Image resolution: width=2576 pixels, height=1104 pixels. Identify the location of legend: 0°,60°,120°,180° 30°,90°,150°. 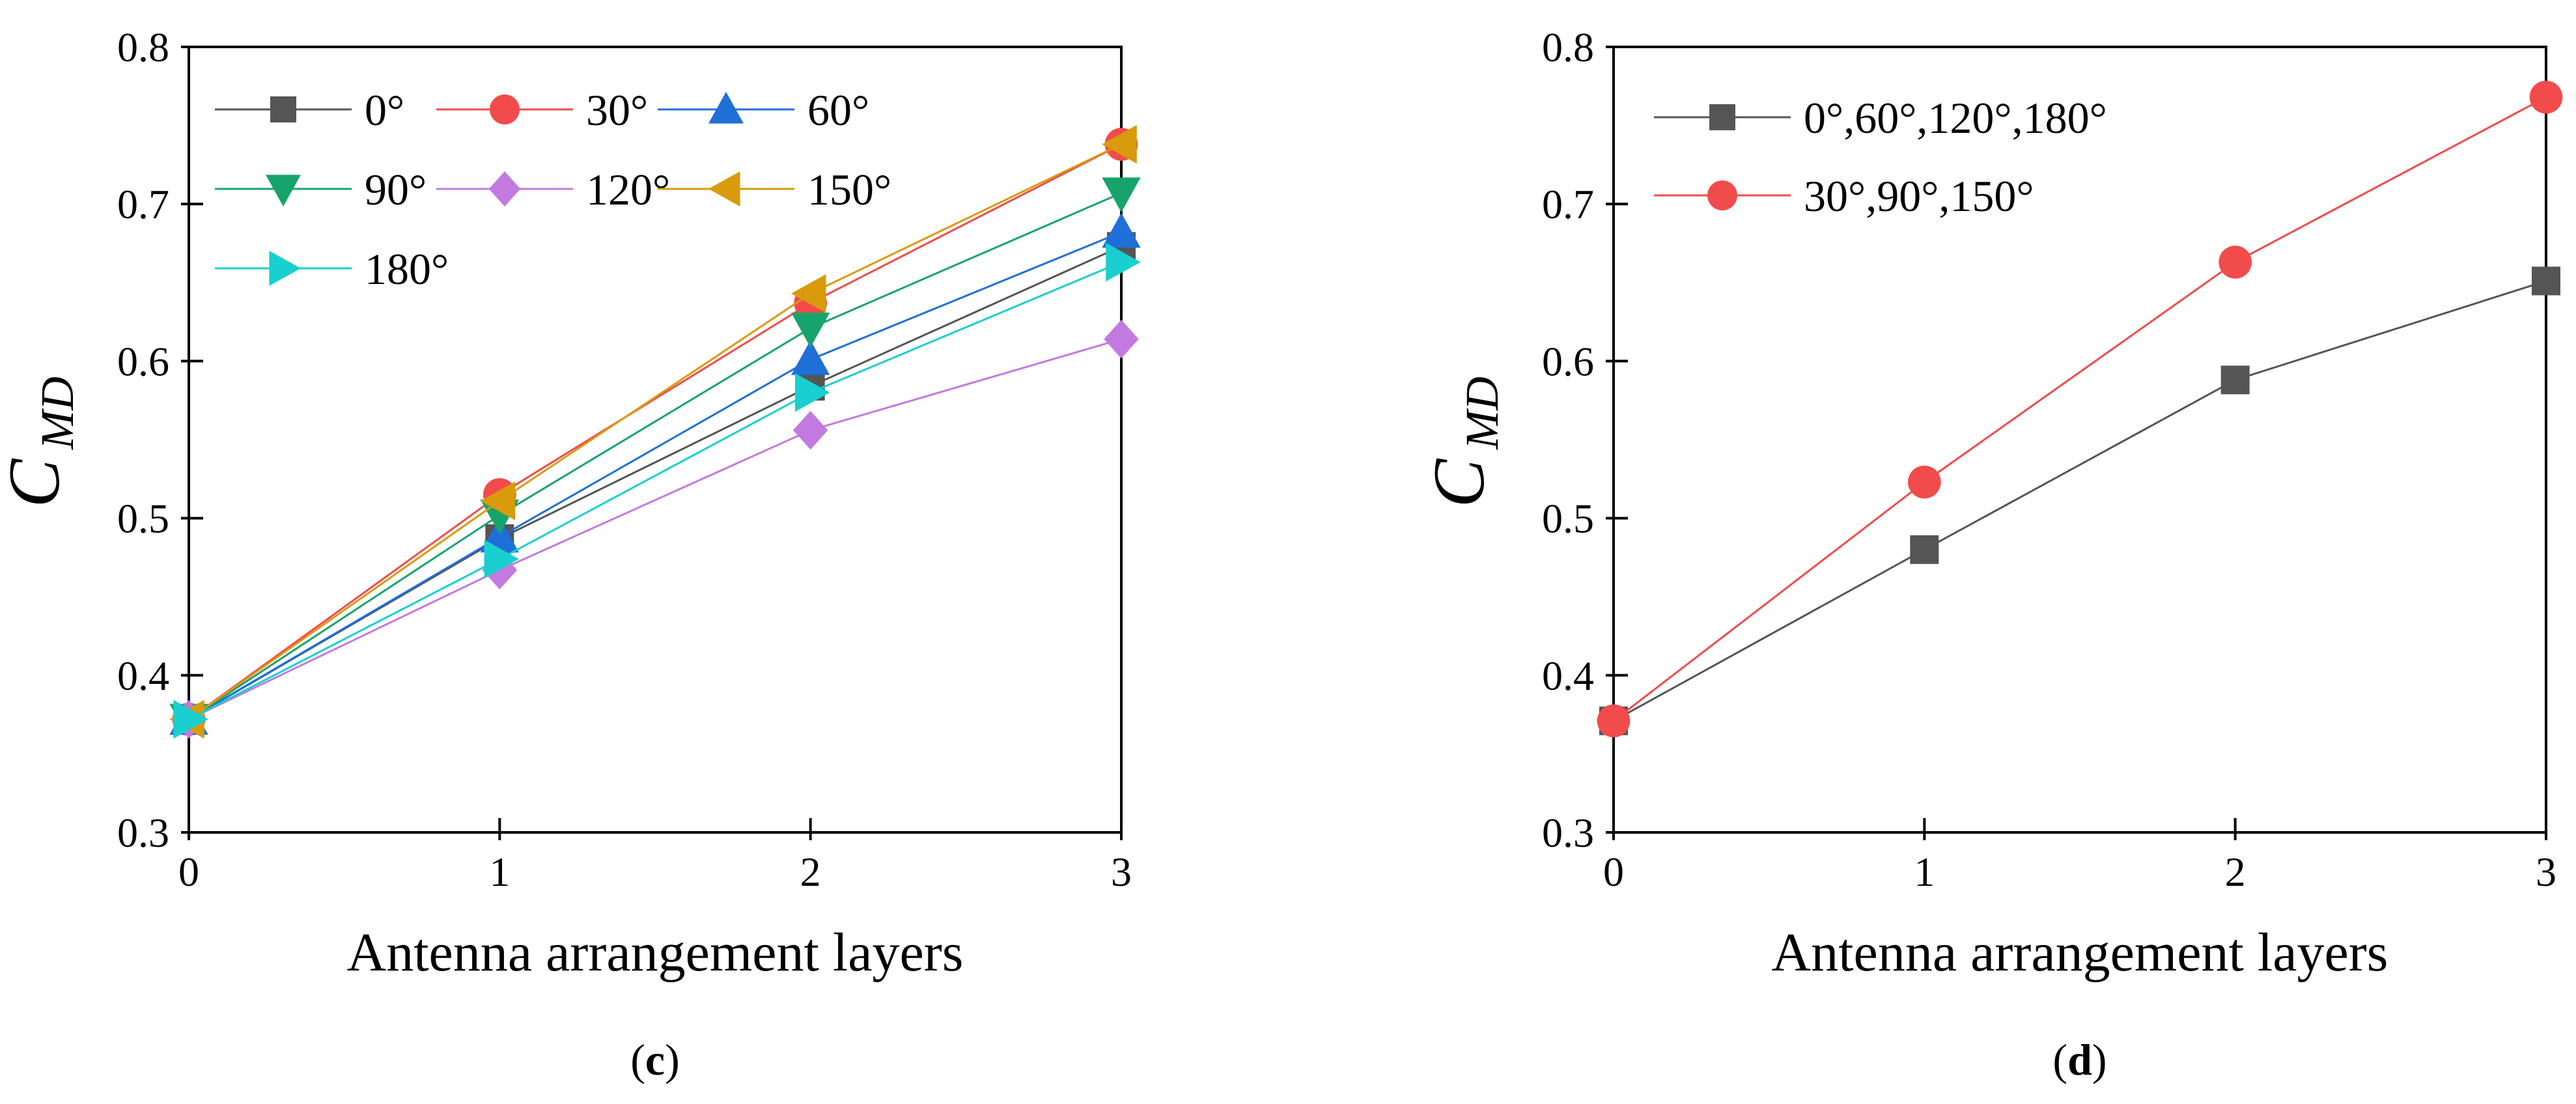
(1881, 157).